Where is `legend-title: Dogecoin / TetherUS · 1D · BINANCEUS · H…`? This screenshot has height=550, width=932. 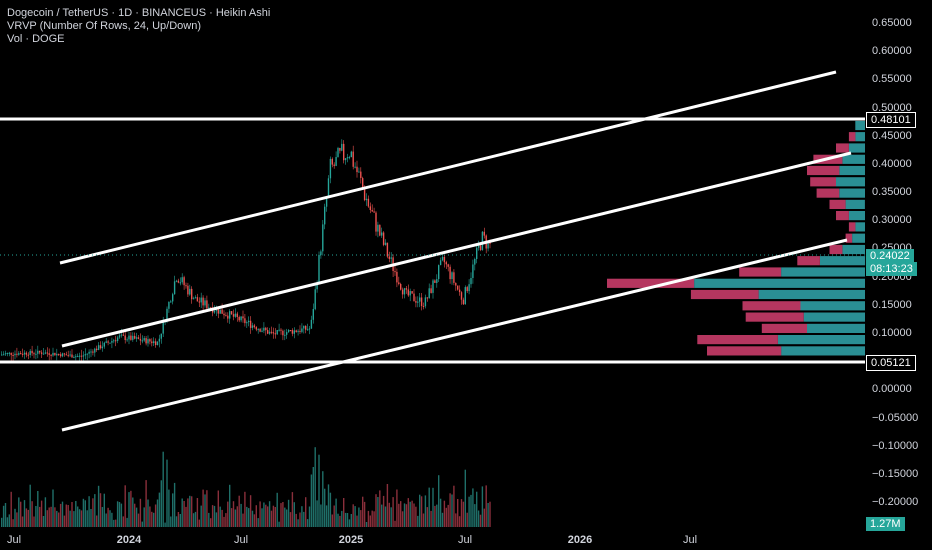 legend-title: Dogecoin / TetherUS · 1D · BINANCEUS · H… is located at coordinates (139, 13).